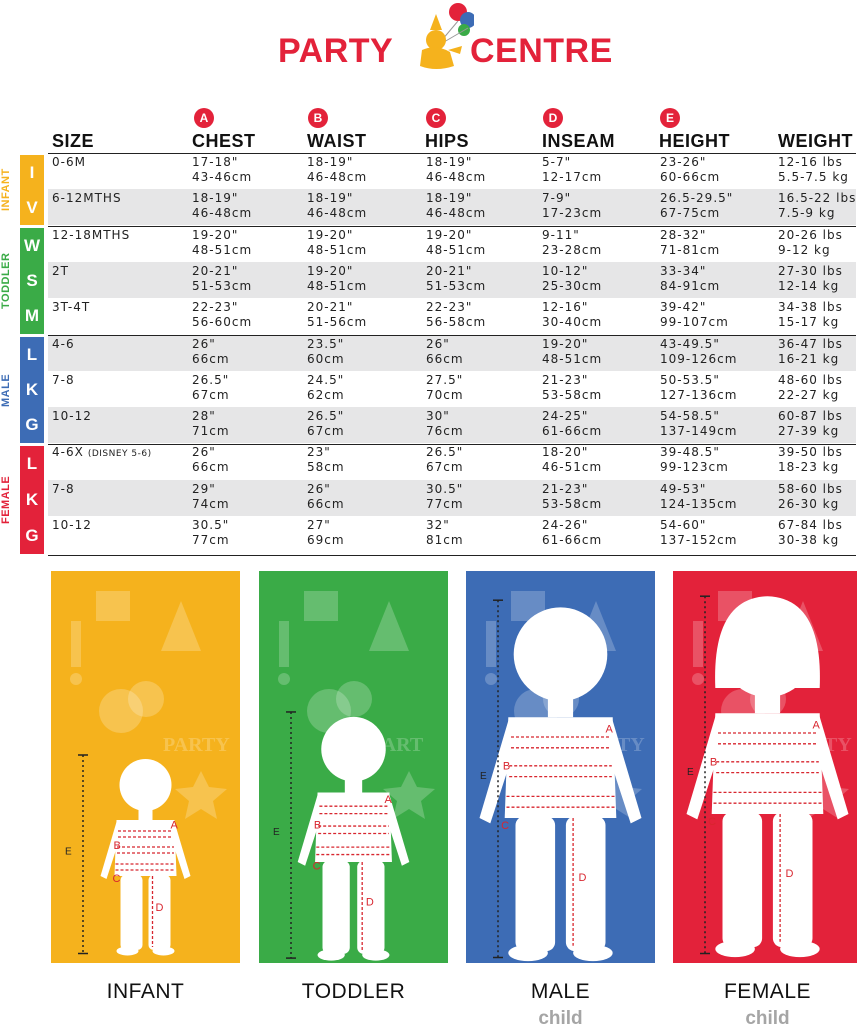 Image resolution: width=857 pixels, height=1030 pixels. What do you see at coordinates (694, 315) in the screenshot?
I see `cell-height: 39-42" 99-107cm` at bounding box center [694, 315].